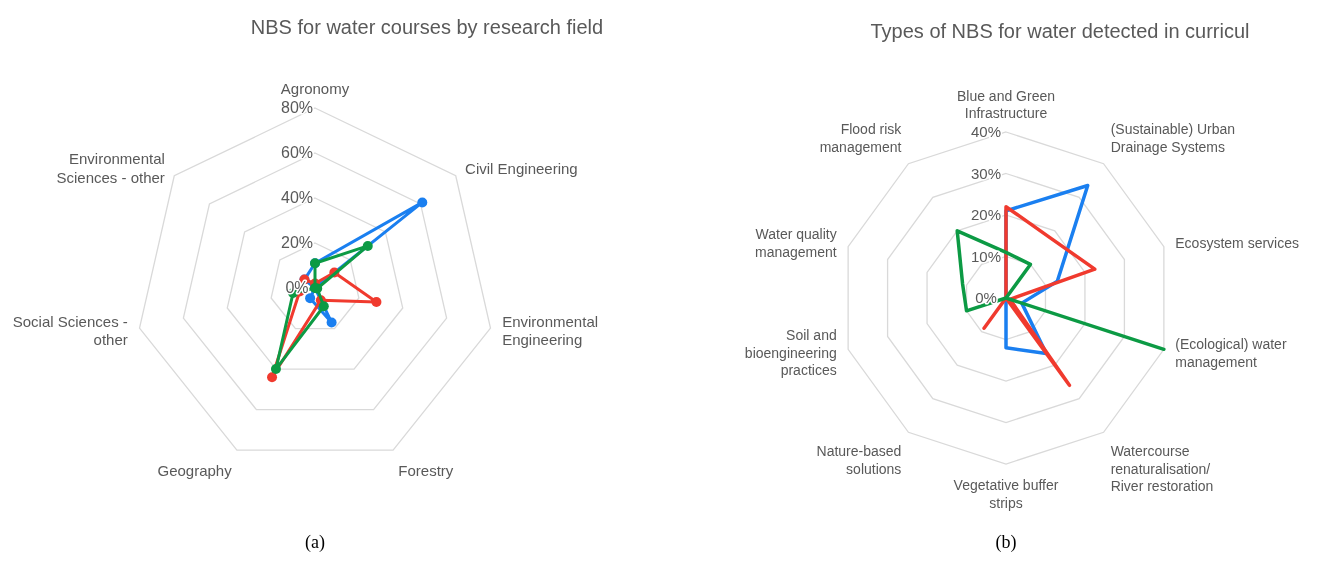 The width and height of the screenshot is (1320, 568). What do you see at coordinates (861, 138) in the screenshot?
I see `spoke-label: Flood risk management` at bounding box center [861, 138].